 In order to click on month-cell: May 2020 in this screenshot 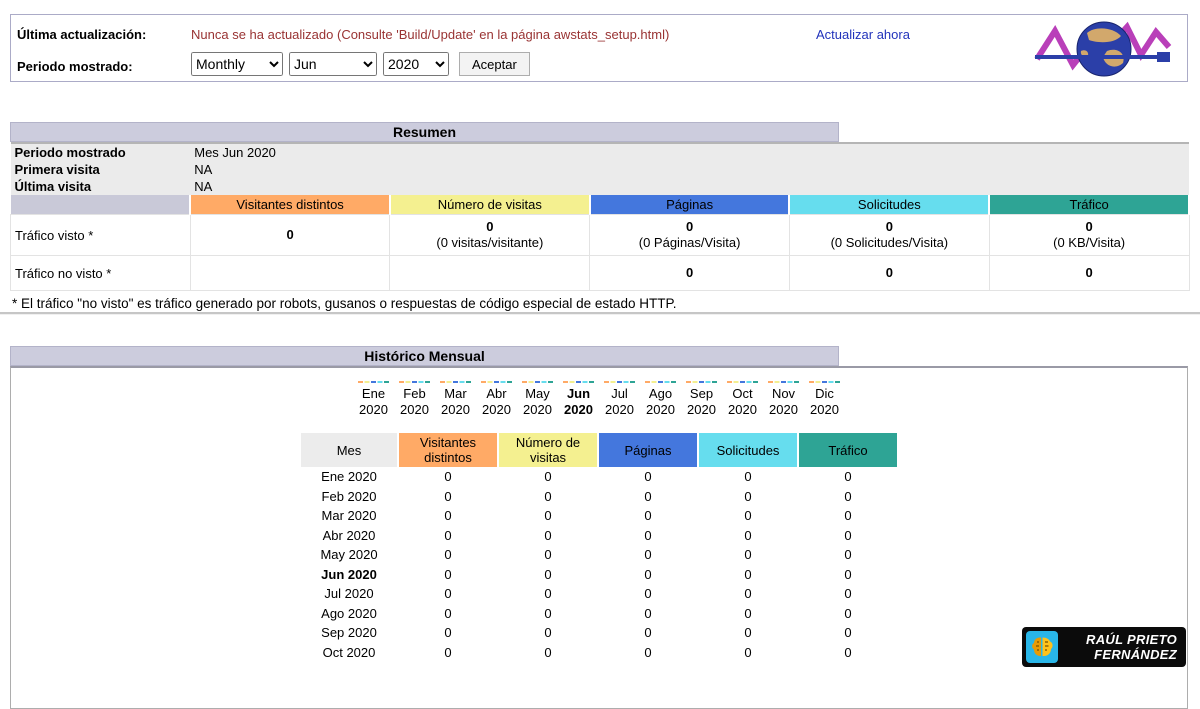, I will do `click(349, 555)`.